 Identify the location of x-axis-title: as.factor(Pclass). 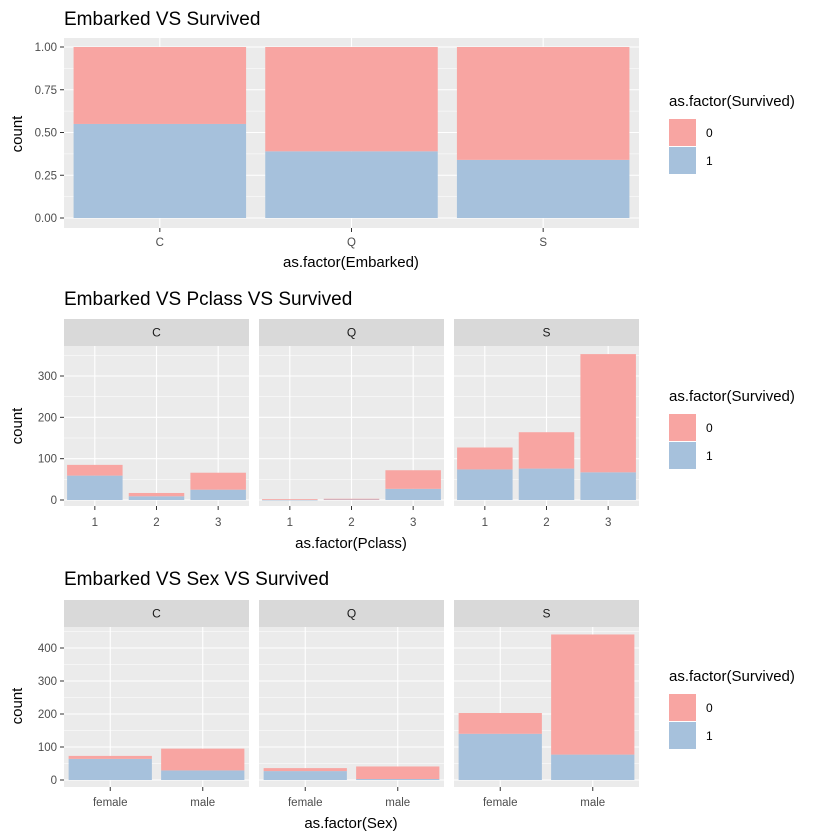
(351, 543).